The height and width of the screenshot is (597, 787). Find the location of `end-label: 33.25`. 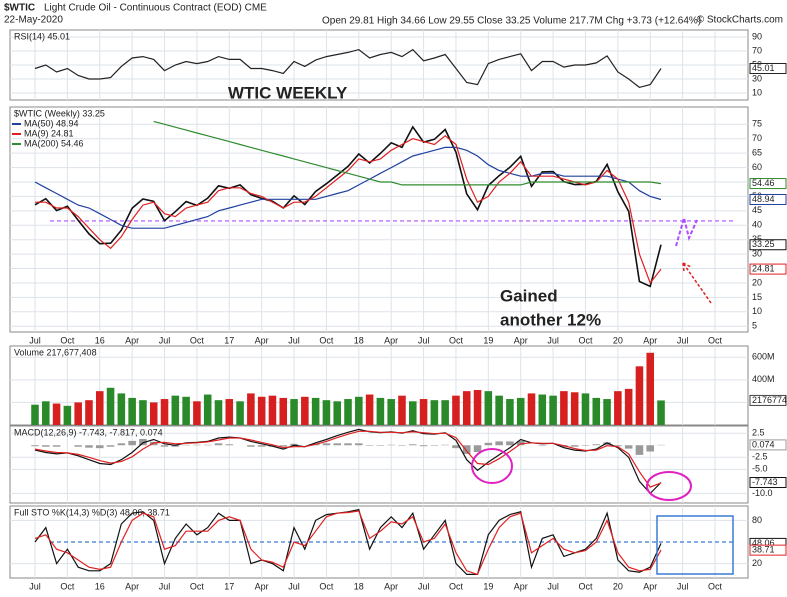

end-label: 33.25 is located at coordinates (763, 244).